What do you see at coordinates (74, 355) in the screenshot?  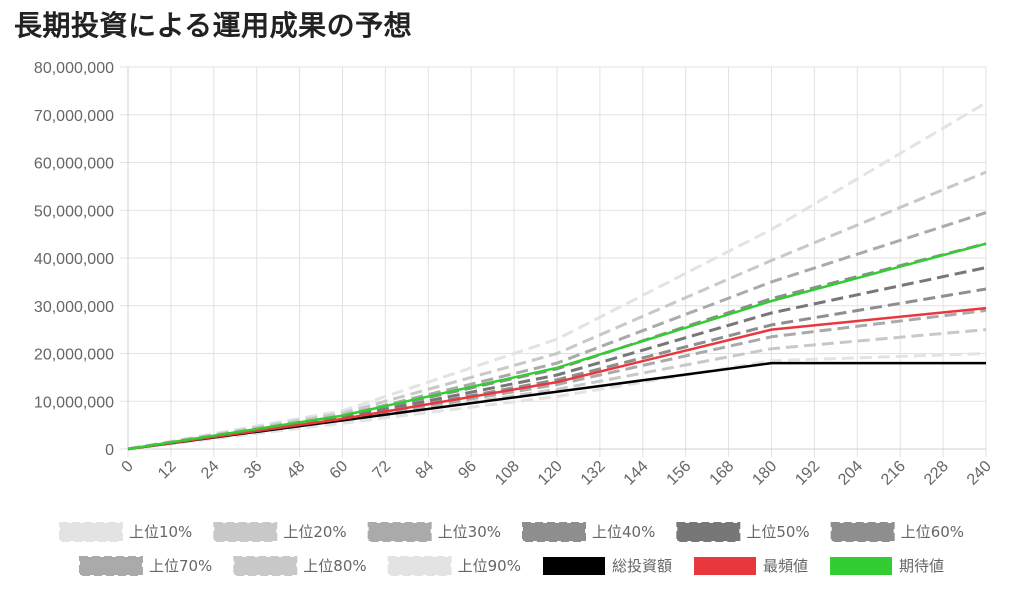 I see `y-tick-label: 20,000,000` at bounding box center [74, 355].